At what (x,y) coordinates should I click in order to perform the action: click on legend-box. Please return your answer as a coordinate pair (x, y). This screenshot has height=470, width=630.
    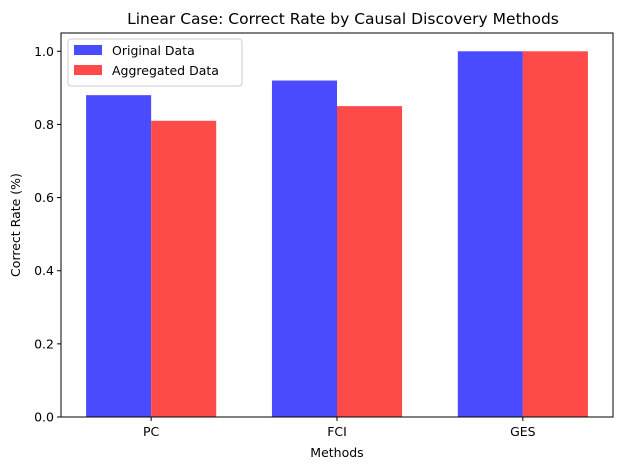
    Looking at the image, I should click on (155, 62).